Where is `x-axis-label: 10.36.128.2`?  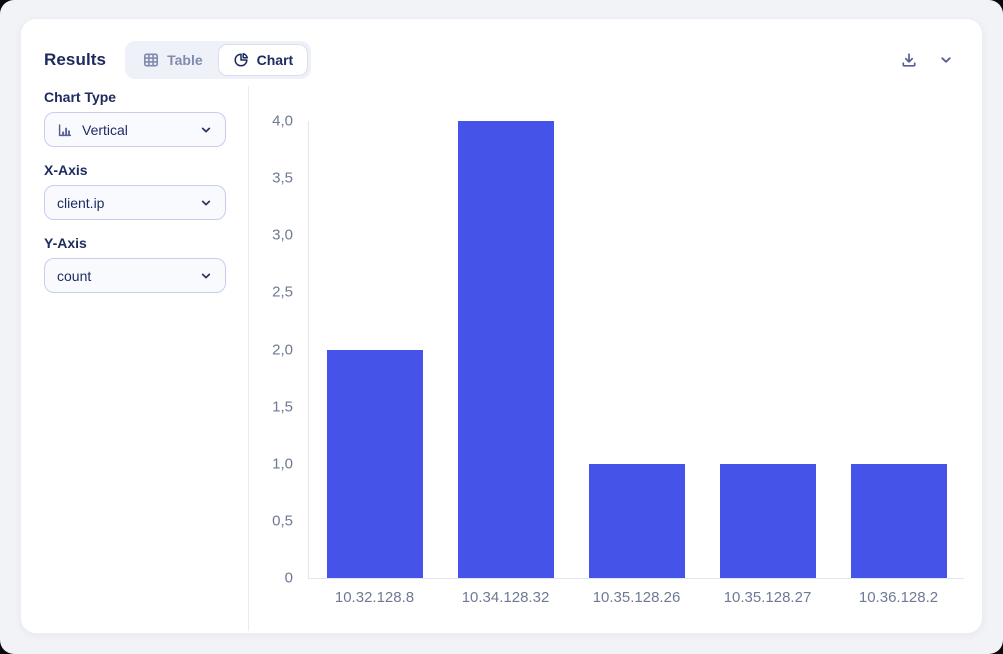 x-axis-label: 10.36.128.2 is located at coordinates (898, 597).